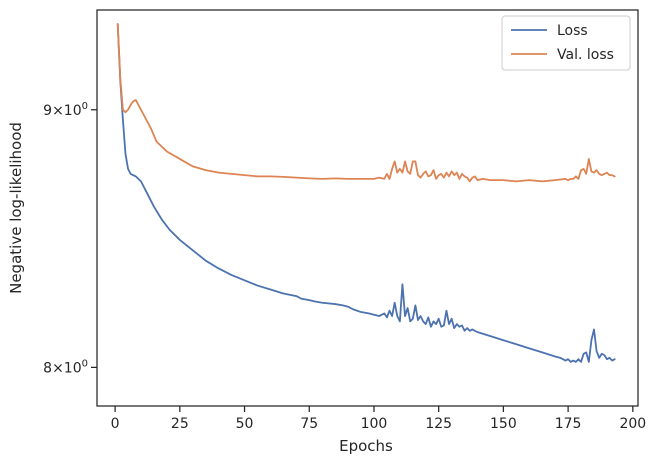  I want to click on x-tick-label: 0, so click(115, 424).